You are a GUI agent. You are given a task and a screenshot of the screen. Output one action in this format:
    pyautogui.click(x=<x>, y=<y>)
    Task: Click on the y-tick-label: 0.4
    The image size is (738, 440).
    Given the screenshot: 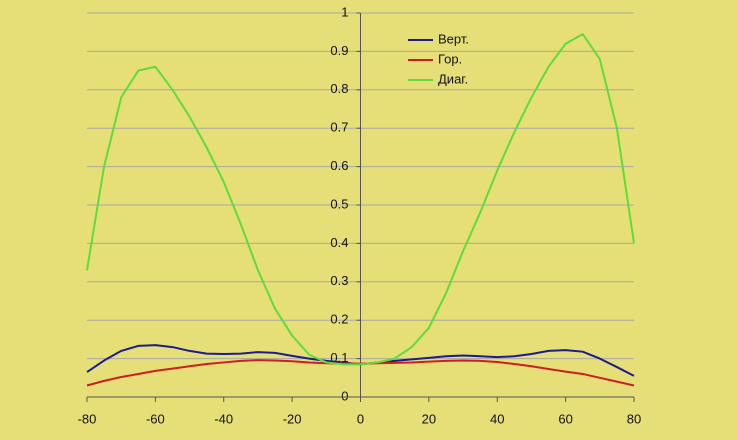 What is the action you would take?
    pyautogui.click(x=339, y=242)
    